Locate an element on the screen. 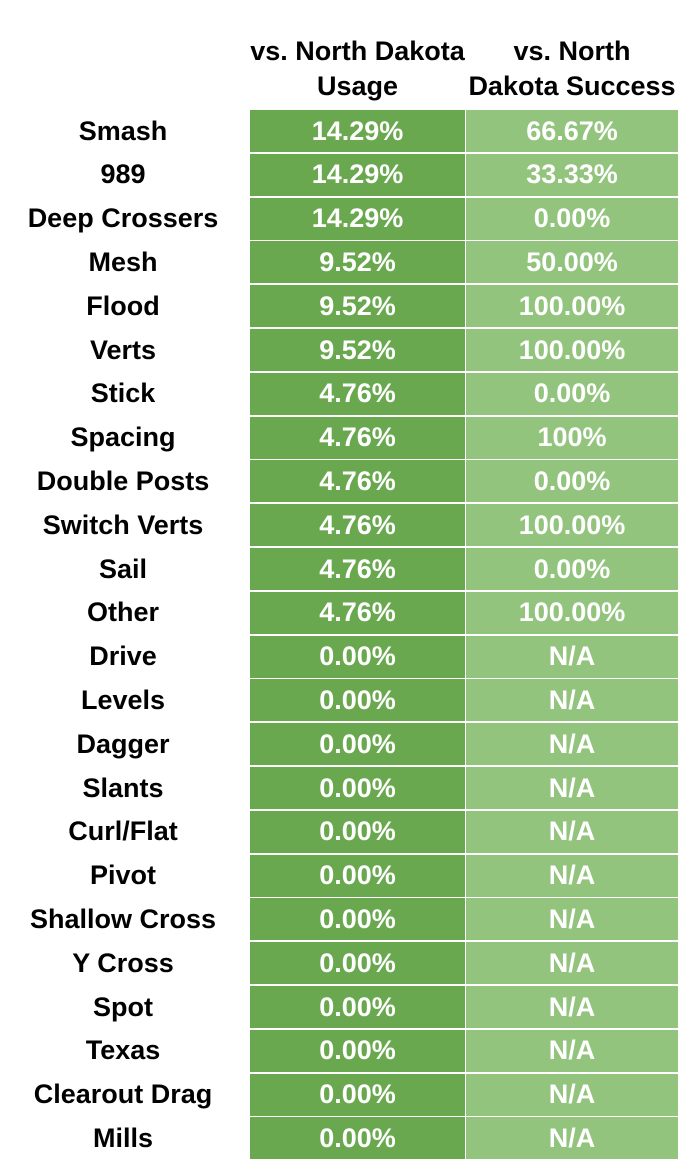 The image size is (688, 1170). table-row: Dagger 0.00% N/A is located at coordinates (344, 745).